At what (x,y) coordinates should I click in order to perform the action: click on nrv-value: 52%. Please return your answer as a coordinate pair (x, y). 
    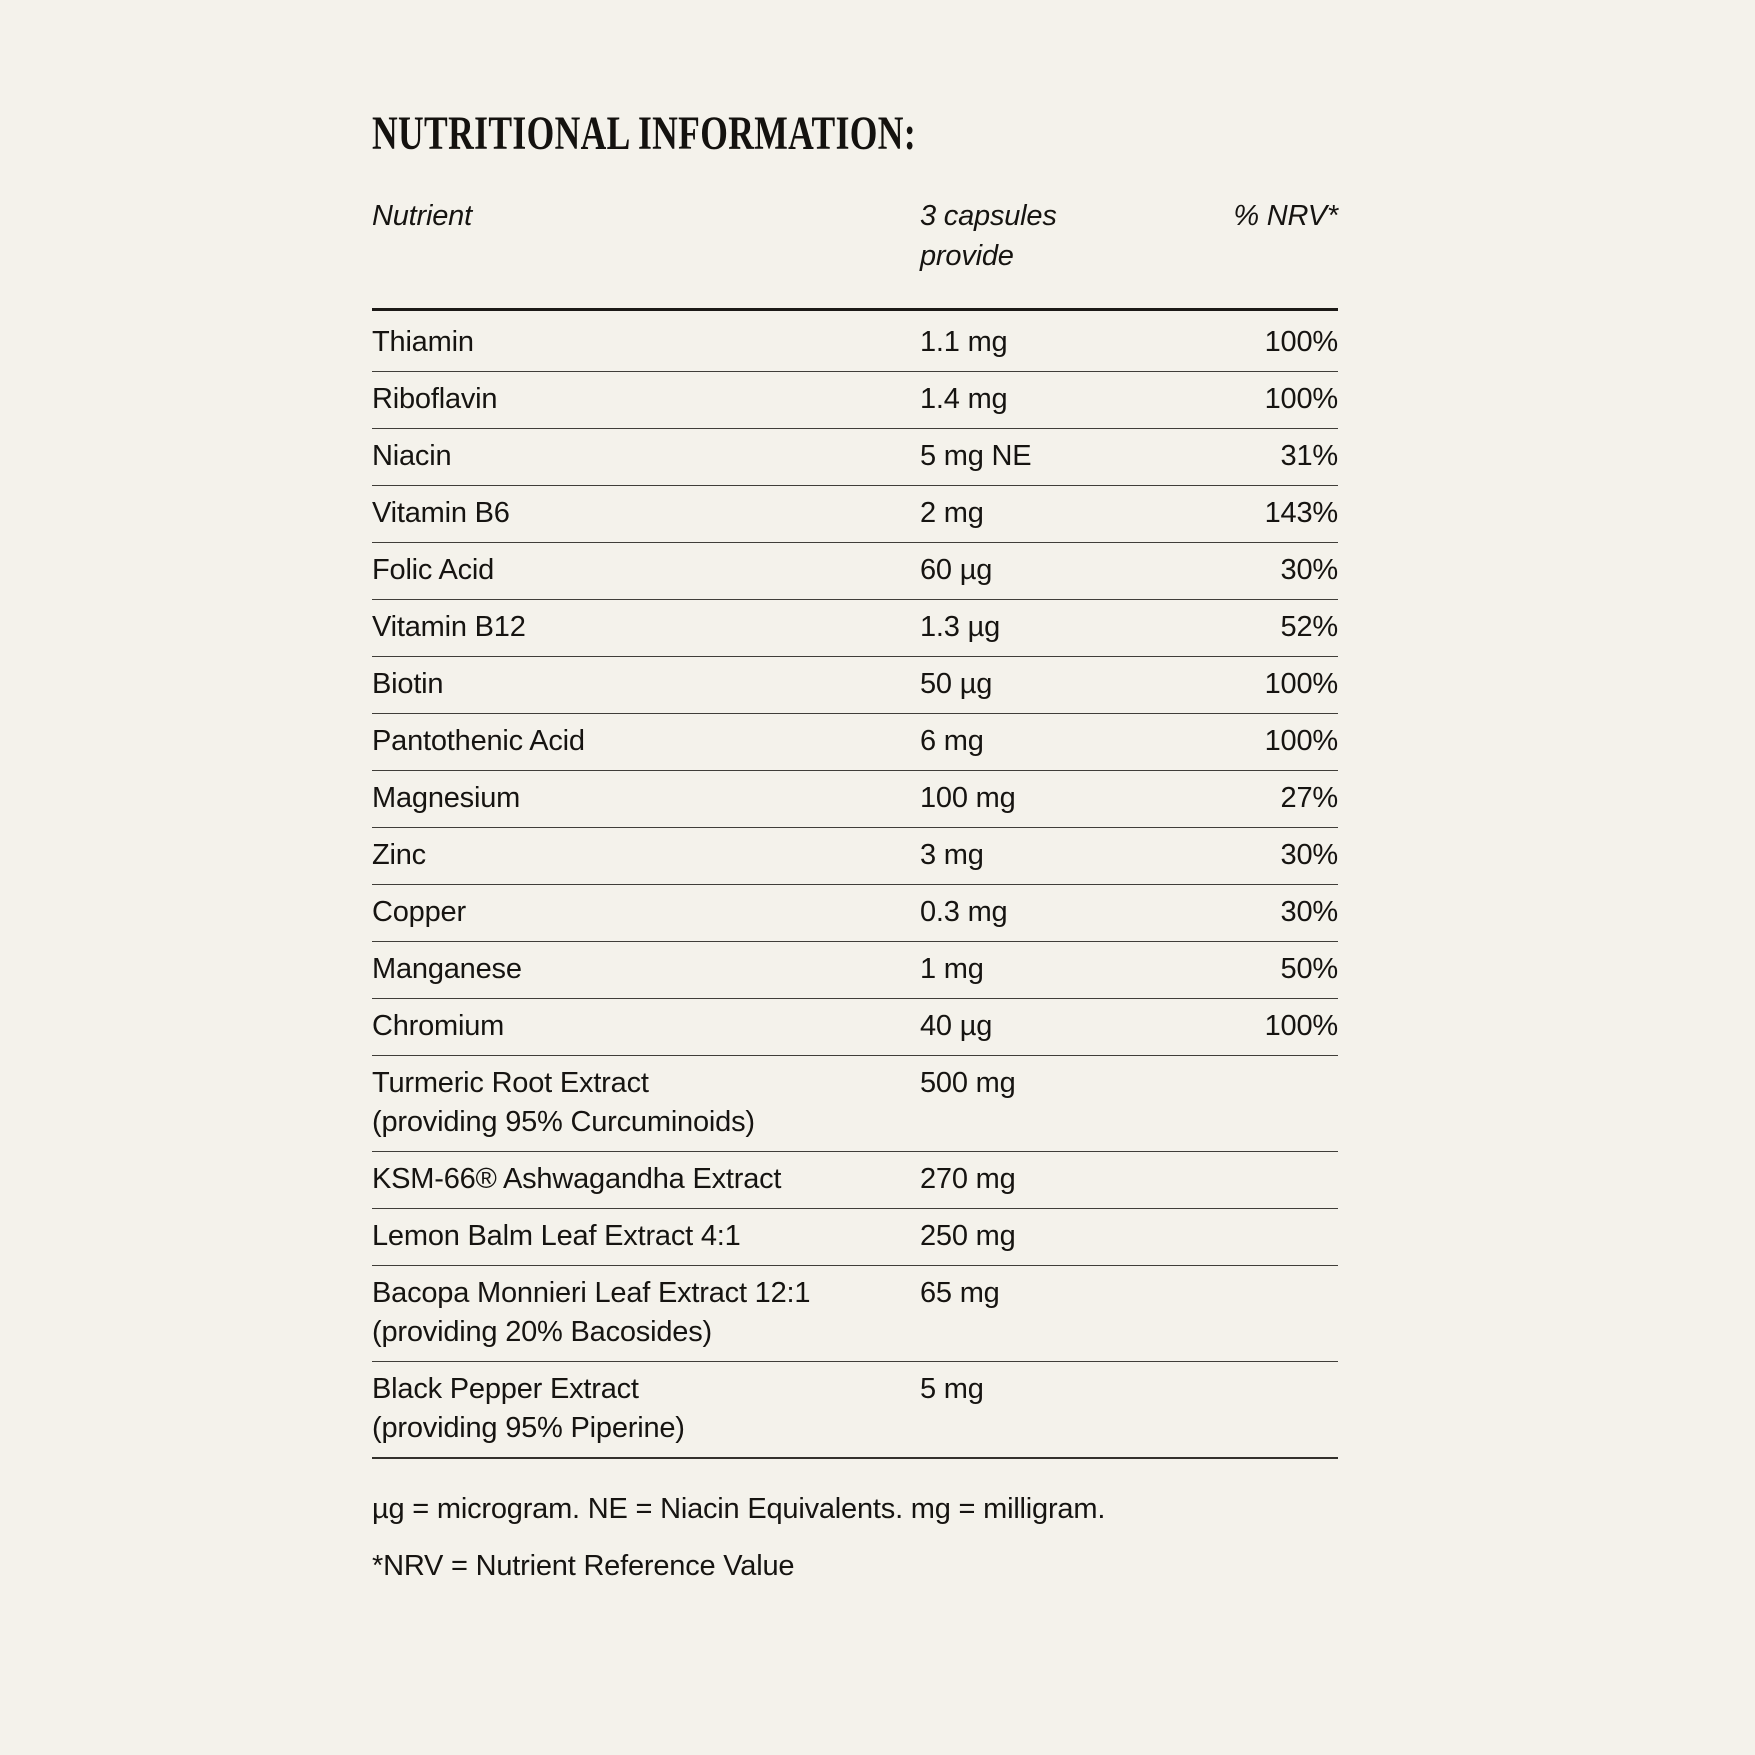
    Looking at the image, I should click on (1309, 627).